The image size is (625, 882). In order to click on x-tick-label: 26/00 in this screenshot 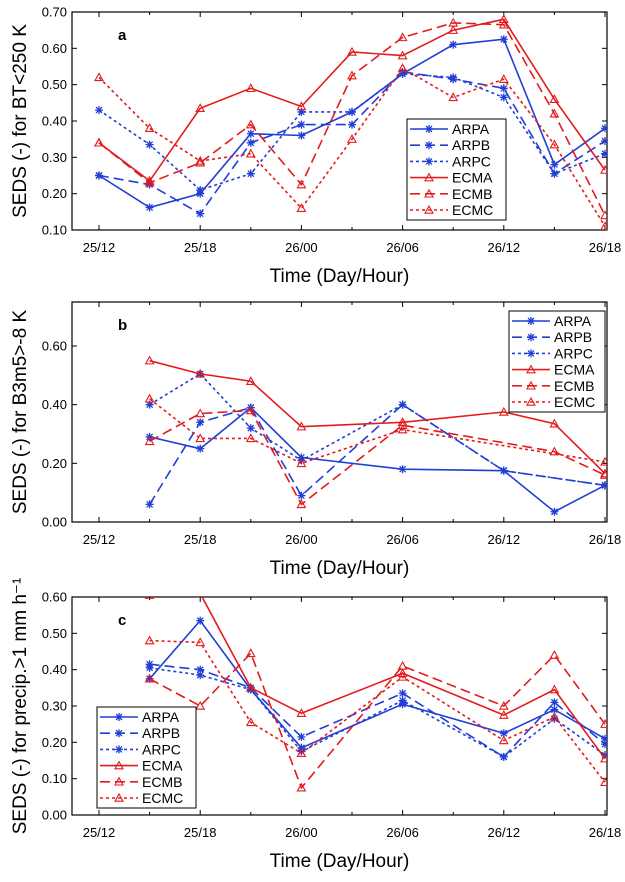, I will do `click(301, 832)`.